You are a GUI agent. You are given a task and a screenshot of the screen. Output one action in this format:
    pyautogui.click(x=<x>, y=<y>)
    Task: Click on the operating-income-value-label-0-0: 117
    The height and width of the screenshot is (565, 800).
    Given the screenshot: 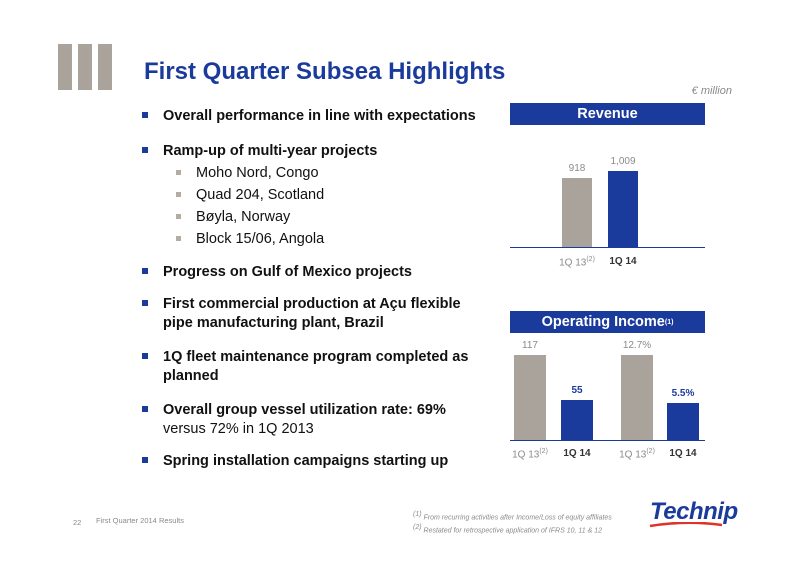 What is the action you would take?
    pyautogui.click(x=530, y=345)
    